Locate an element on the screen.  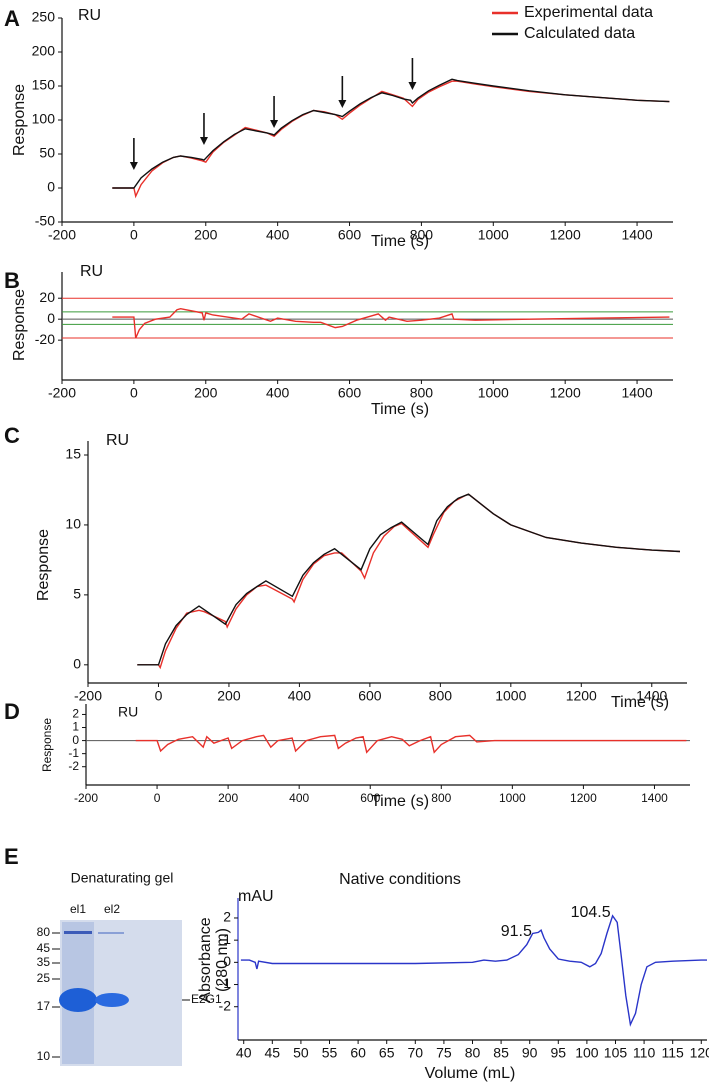
y-axis-label: (280 nm) is located at coordinates (222, 960).